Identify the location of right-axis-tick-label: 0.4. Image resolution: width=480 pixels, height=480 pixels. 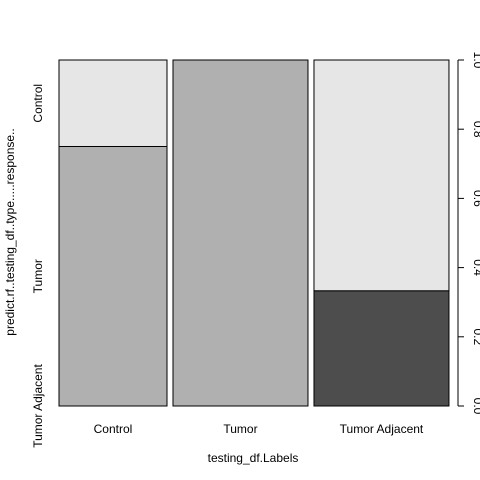
(475, 267).